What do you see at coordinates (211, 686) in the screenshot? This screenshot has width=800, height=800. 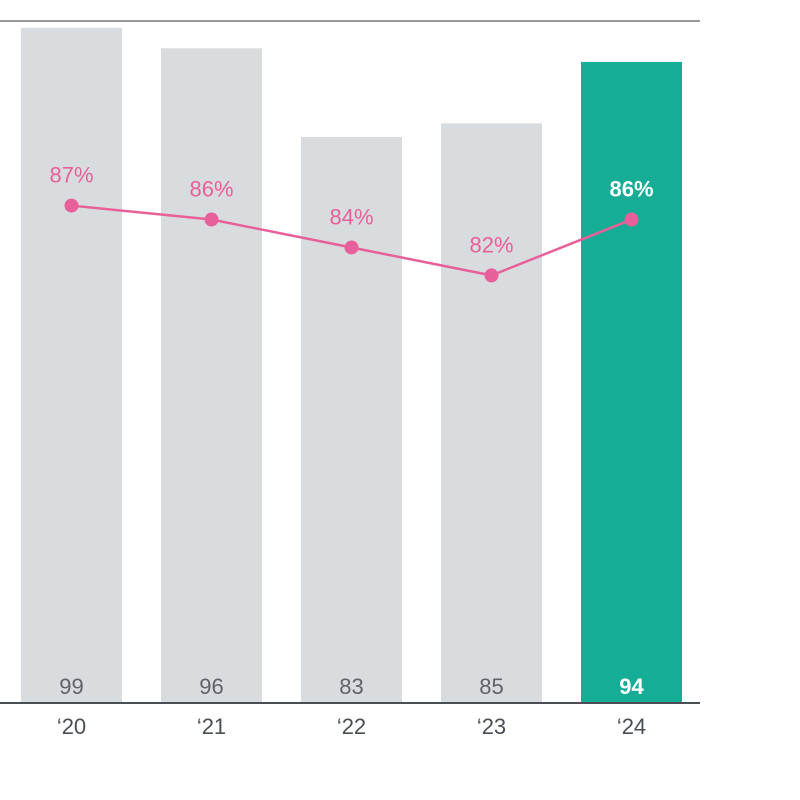 I see `bar-value-label-1: 96` at bounding box center [211, 686].